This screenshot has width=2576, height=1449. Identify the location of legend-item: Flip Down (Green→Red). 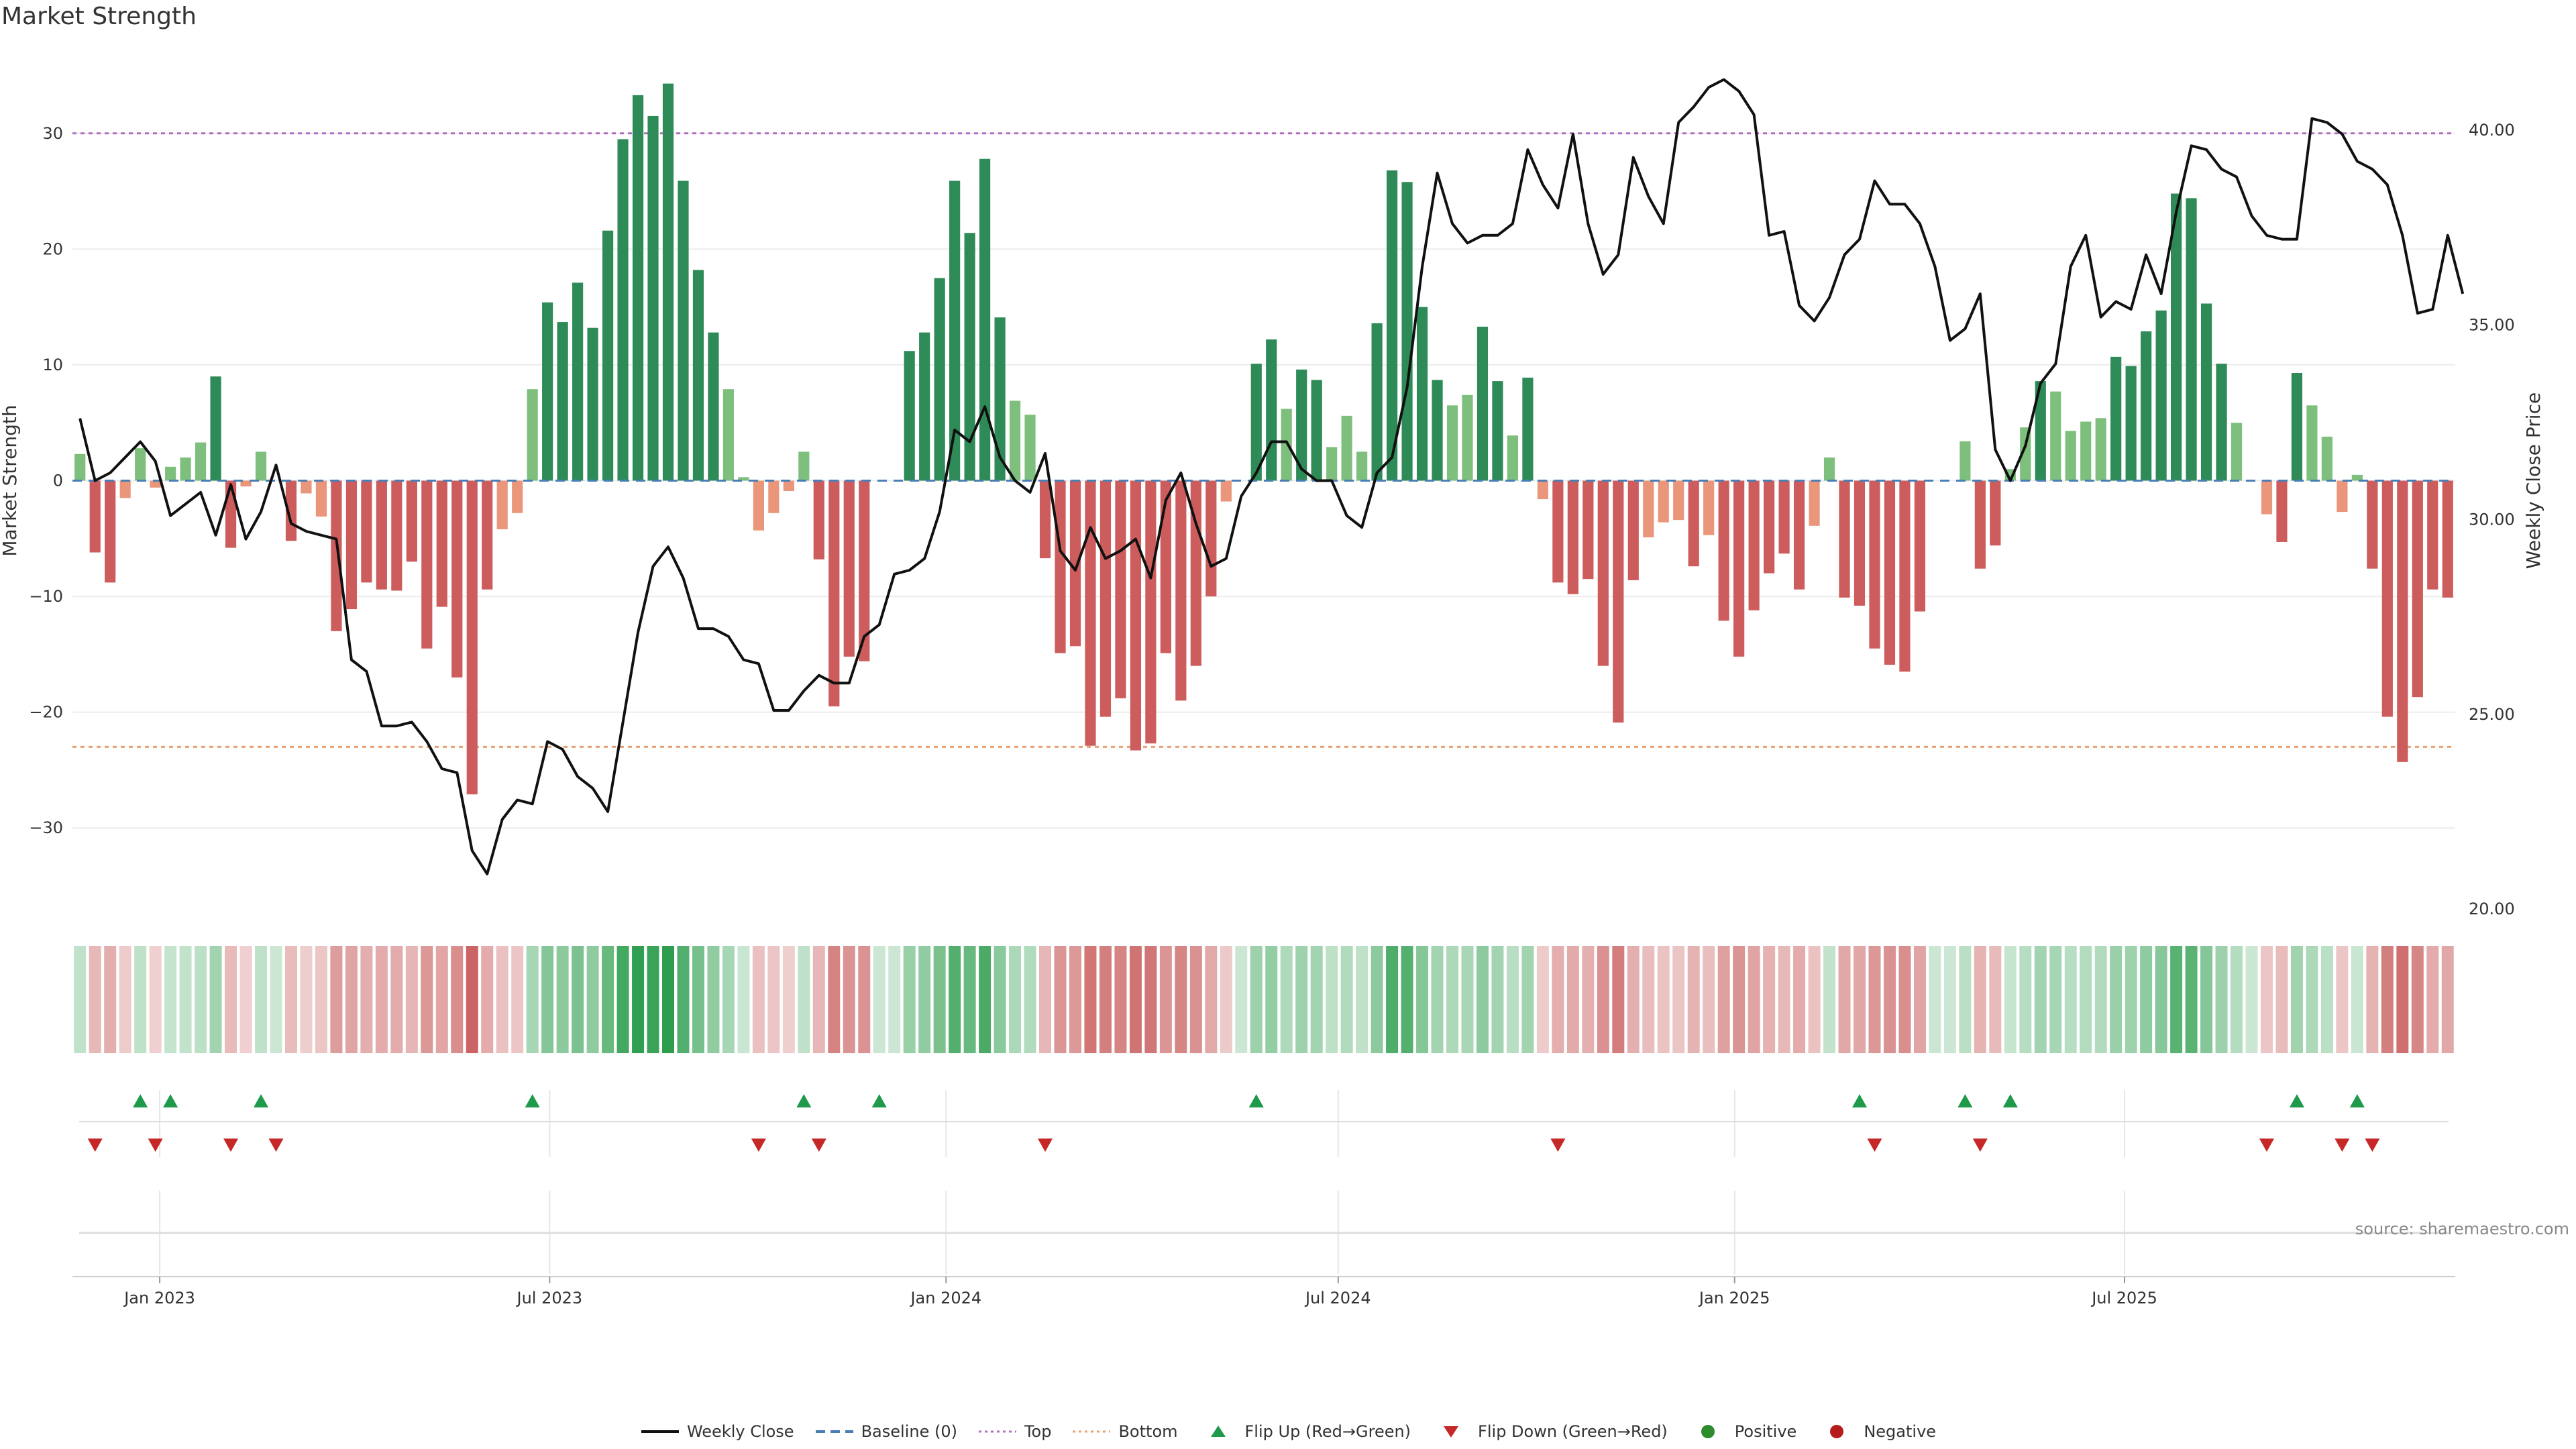
(1549, 1431).